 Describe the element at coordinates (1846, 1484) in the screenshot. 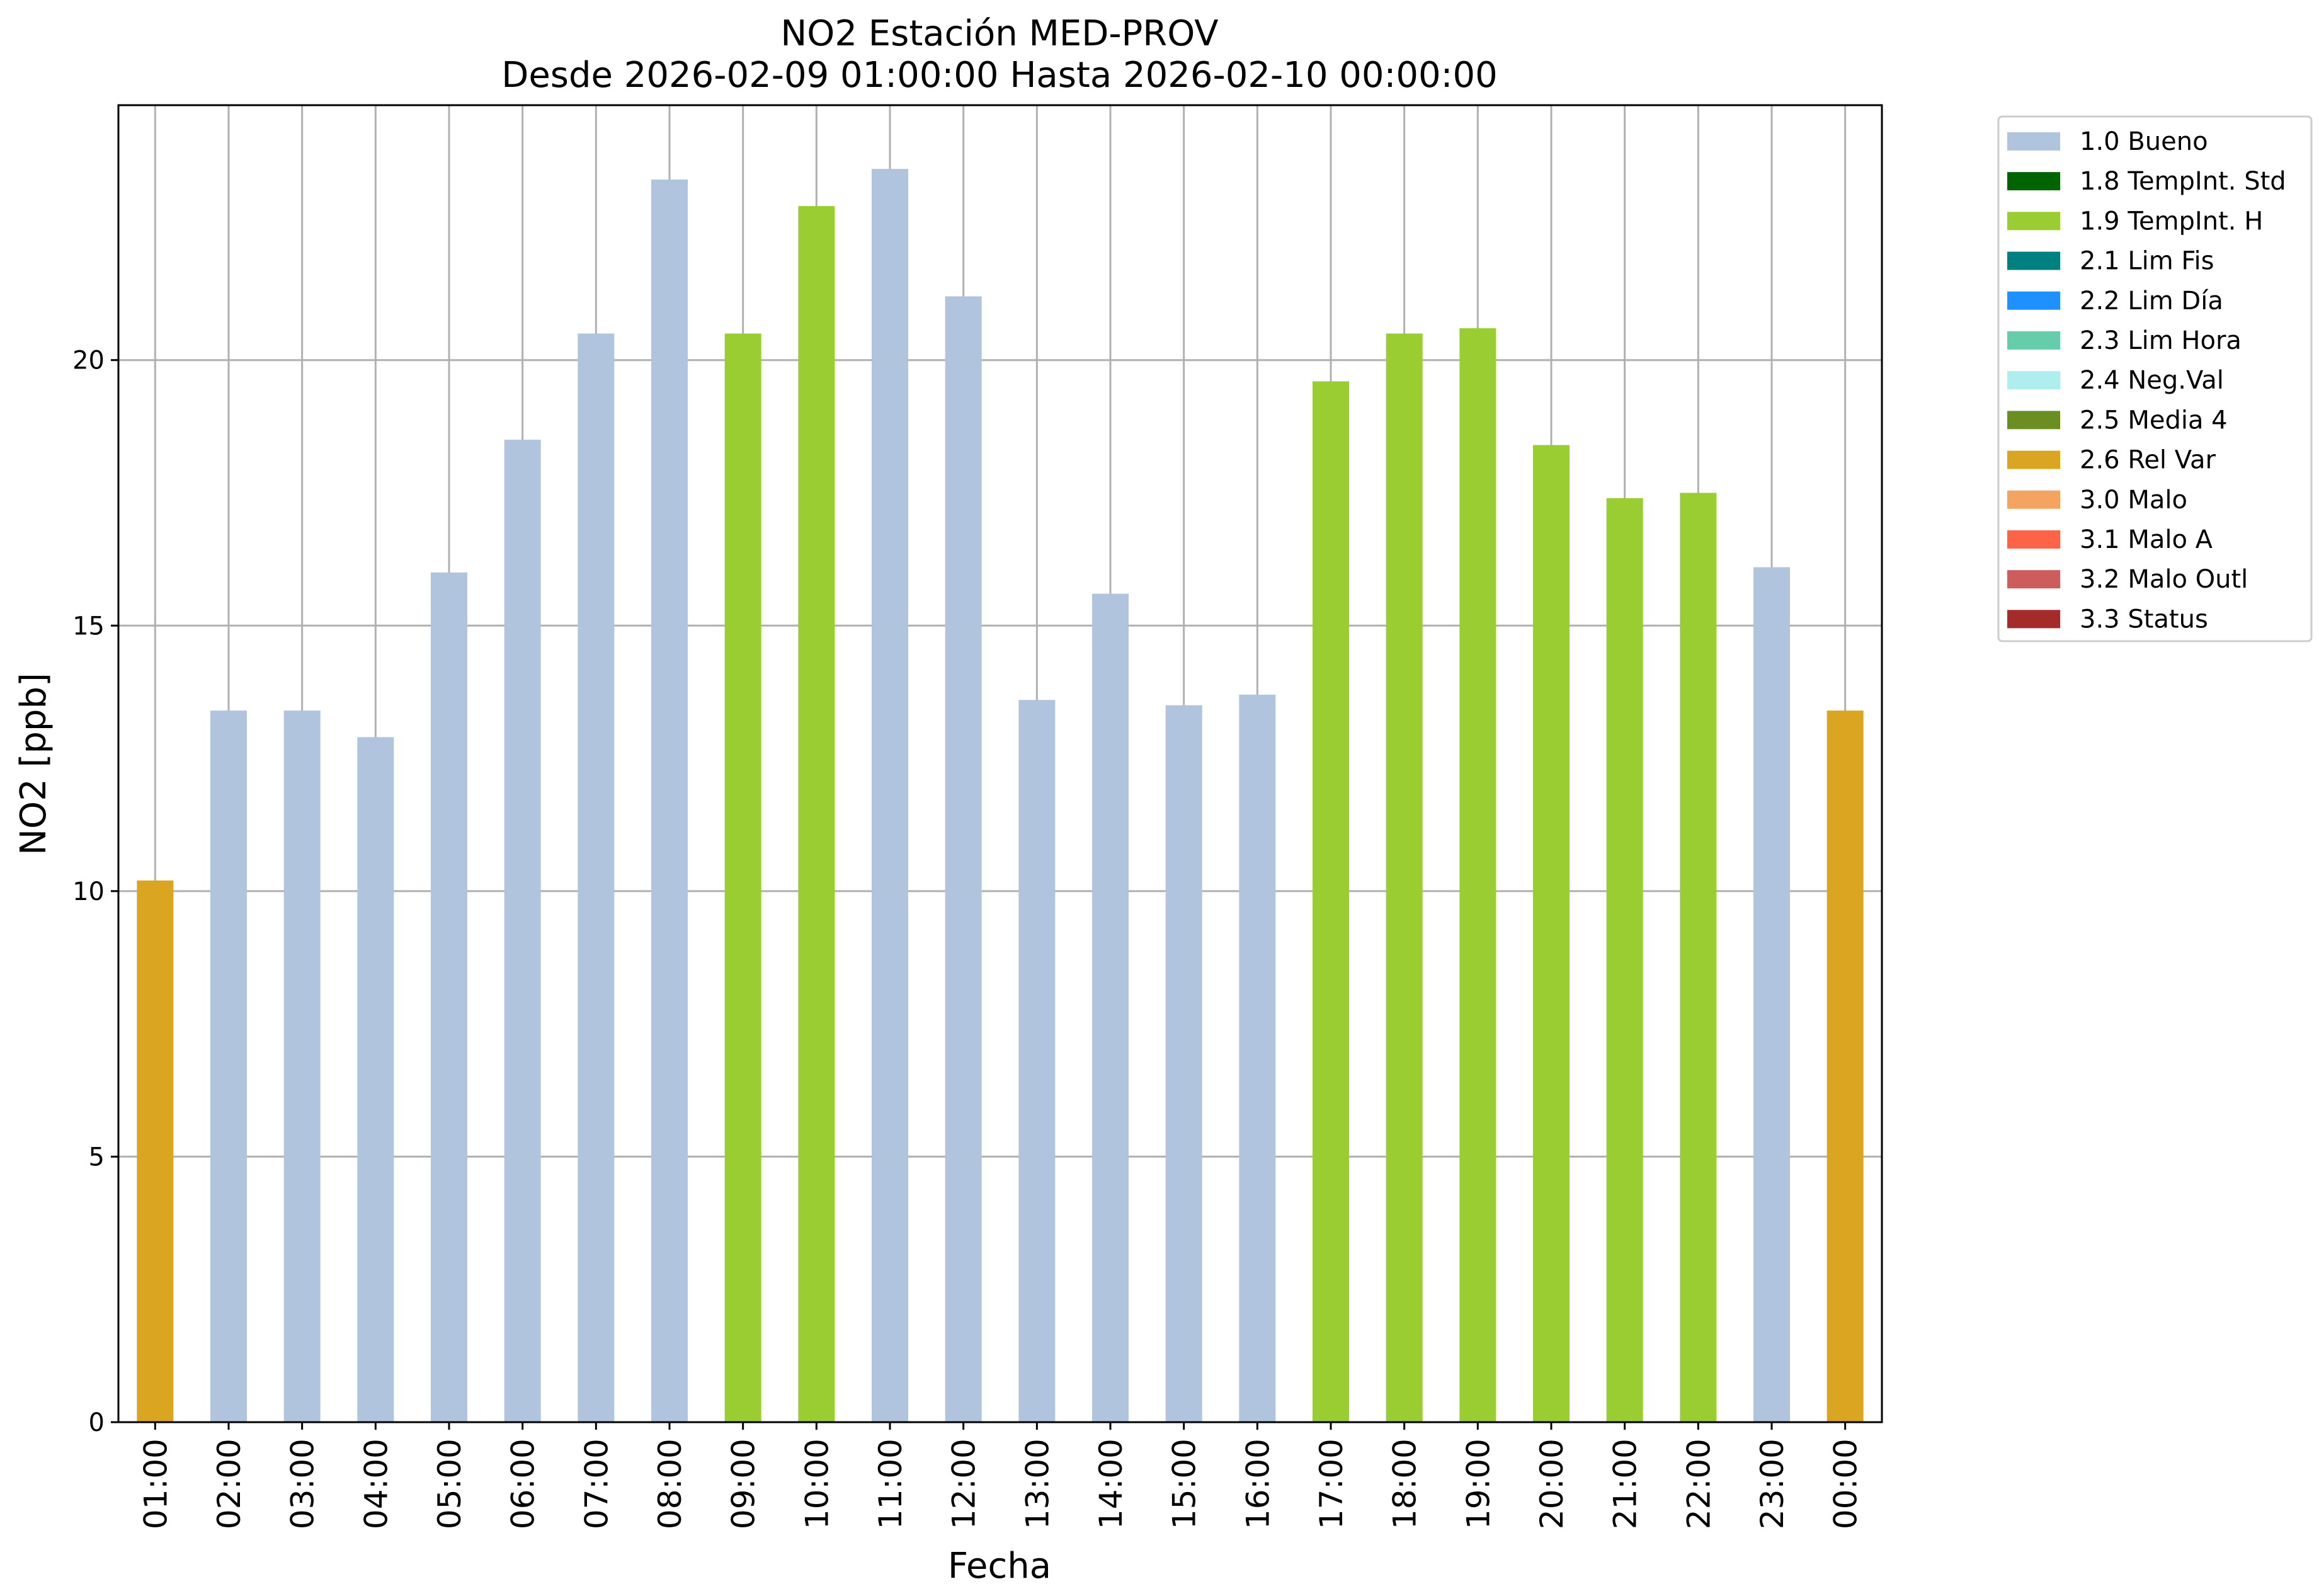

I see `x-tick-label: 00:00` at that location.